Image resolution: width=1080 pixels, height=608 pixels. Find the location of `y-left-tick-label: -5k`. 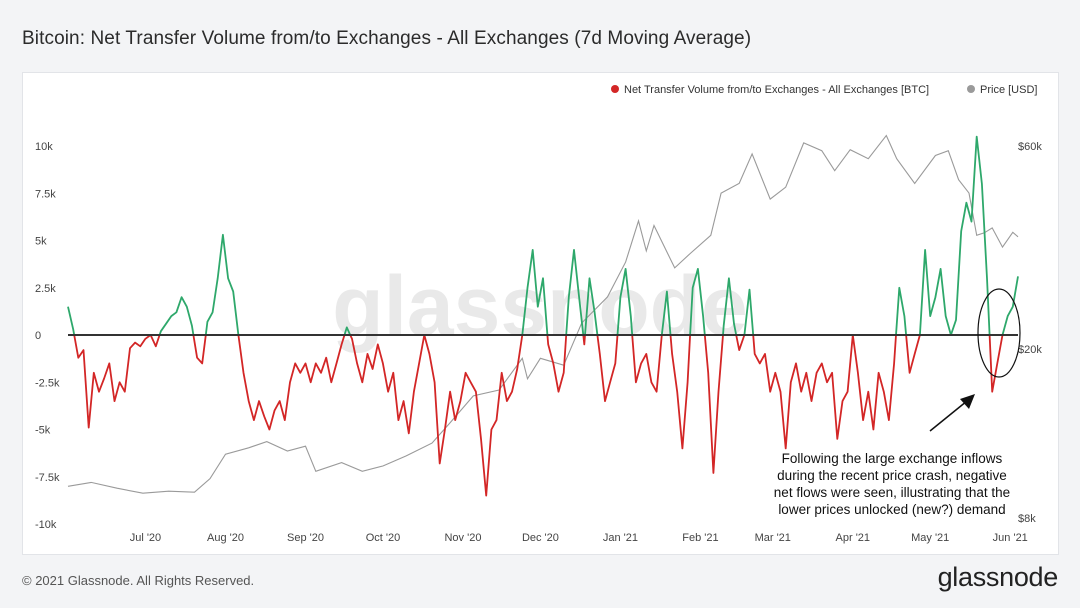

y-left-tick-label: -5k is located at coordinates (43, 431).